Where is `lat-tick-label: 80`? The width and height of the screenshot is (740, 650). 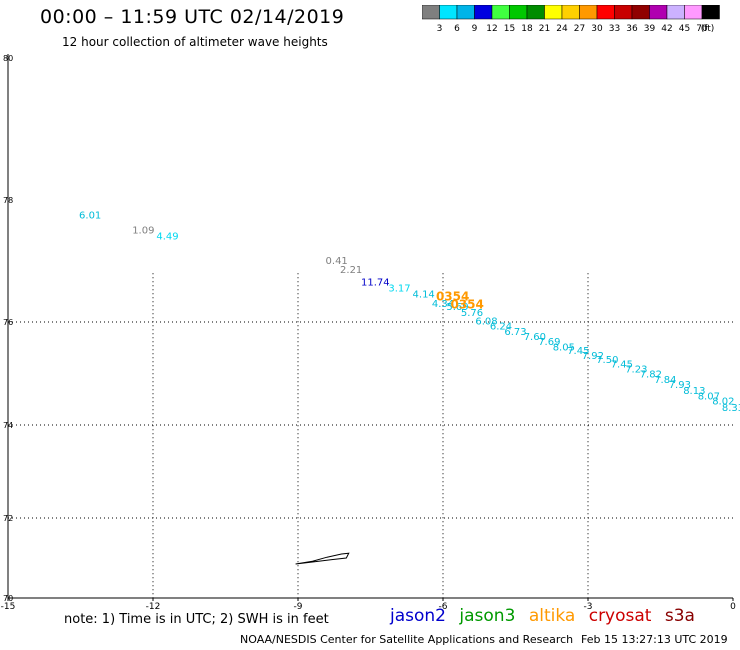 lat-tick-label: 80 is located at coordinates (8, 58).